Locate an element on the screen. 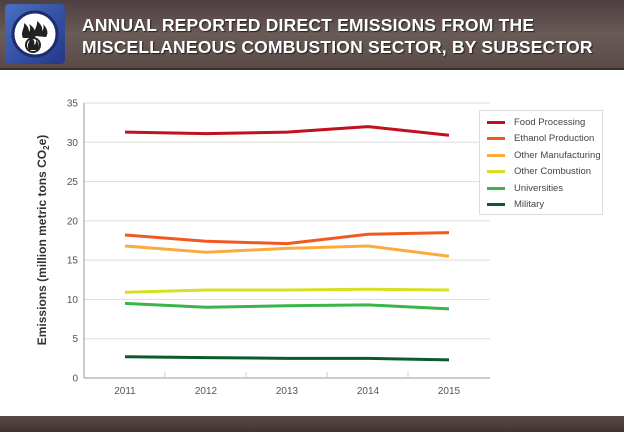 The image size is (624, 432). series-line-universities is located at coordinates (287, 306).